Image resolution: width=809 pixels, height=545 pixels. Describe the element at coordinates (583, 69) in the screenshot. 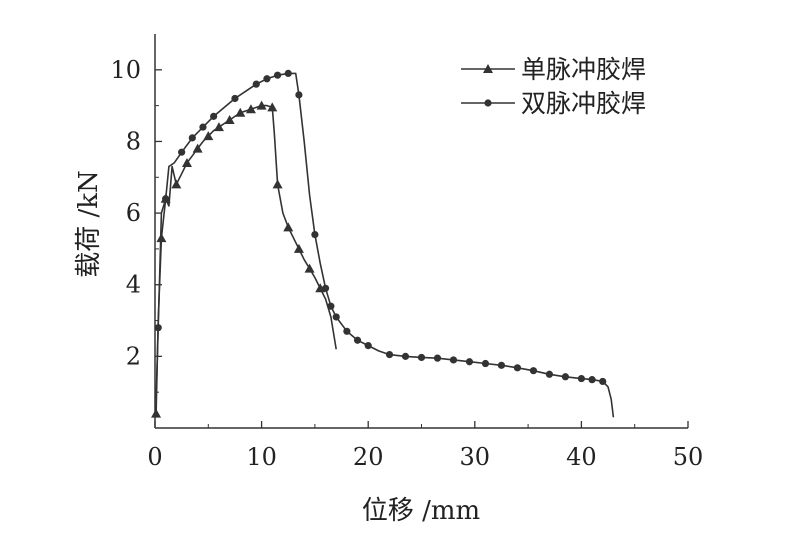

I see `legend-label: 单脉冲胶焊` at that location.